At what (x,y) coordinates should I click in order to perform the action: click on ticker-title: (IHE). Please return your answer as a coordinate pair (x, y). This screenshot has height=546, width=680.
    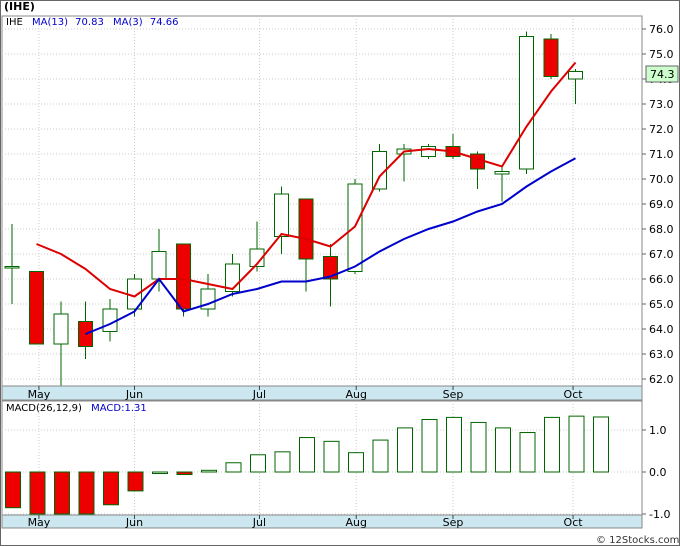
    Looking at the image, I should click on (19, 6).